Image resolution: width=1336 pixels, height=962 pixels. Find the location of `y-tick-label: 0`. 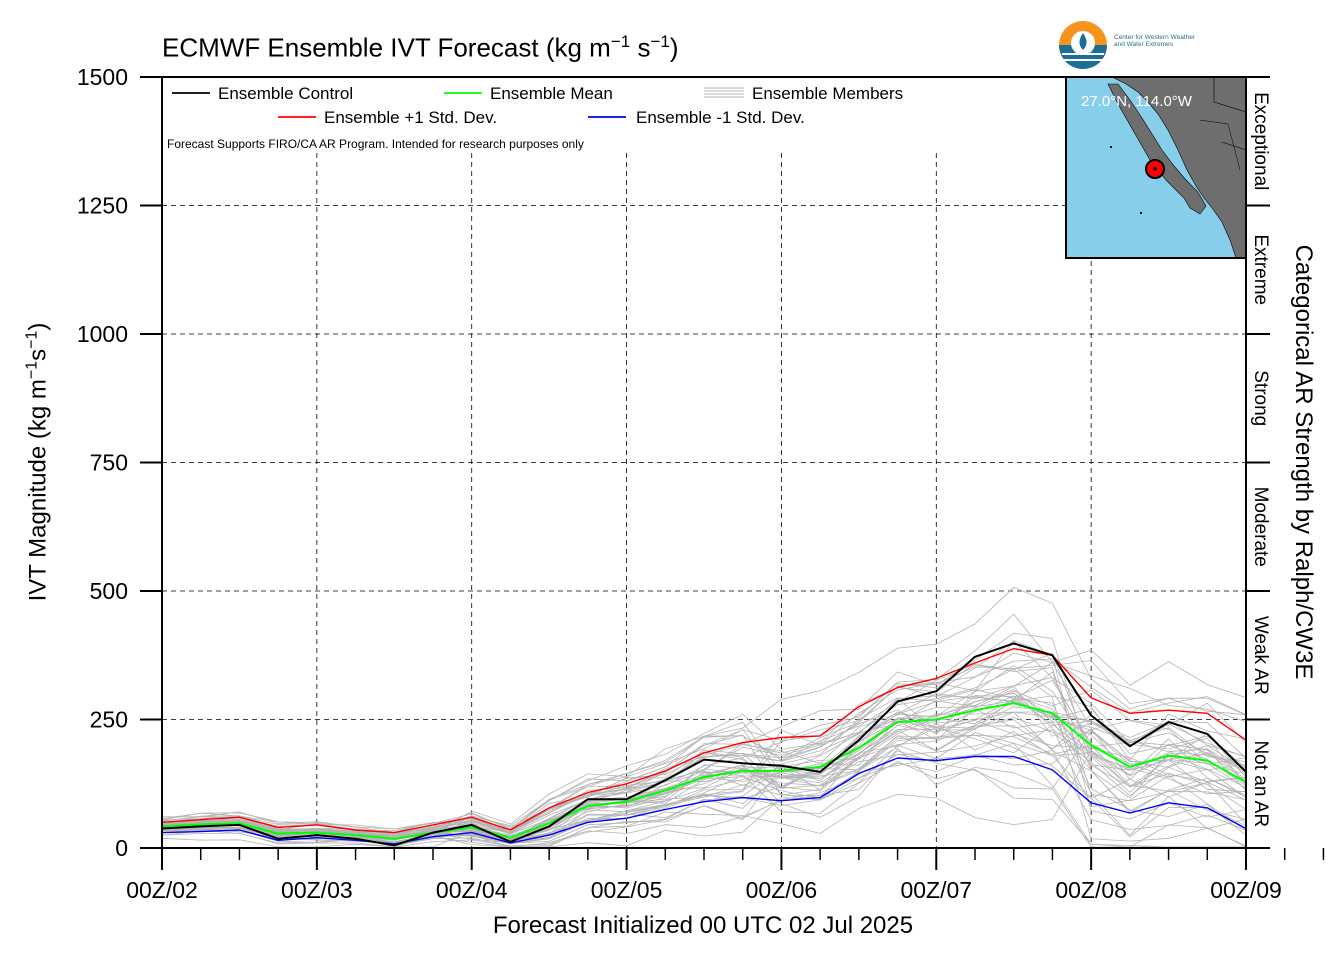

y-tick-label: 0 is located at coordinates (121, 848).